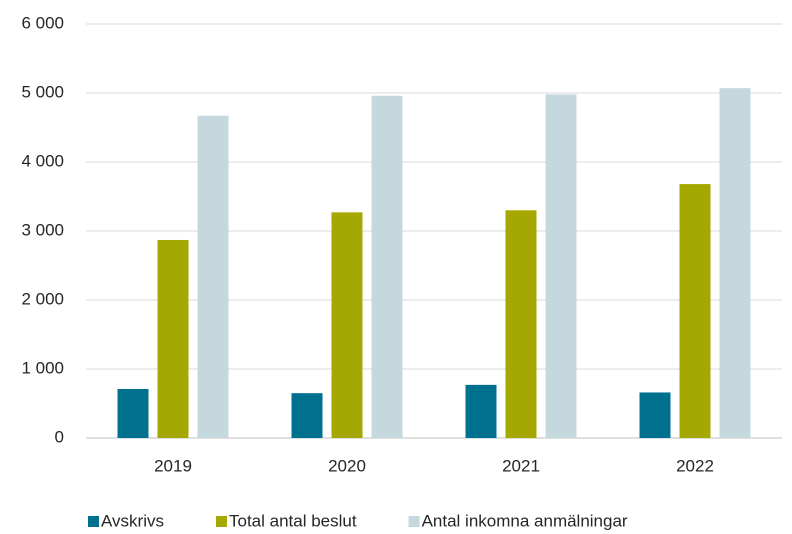  What do you see at coordinates (42, 229) in the screenshot?
I see `y-tick-label: 3 000` at bounding box center [42, 229].